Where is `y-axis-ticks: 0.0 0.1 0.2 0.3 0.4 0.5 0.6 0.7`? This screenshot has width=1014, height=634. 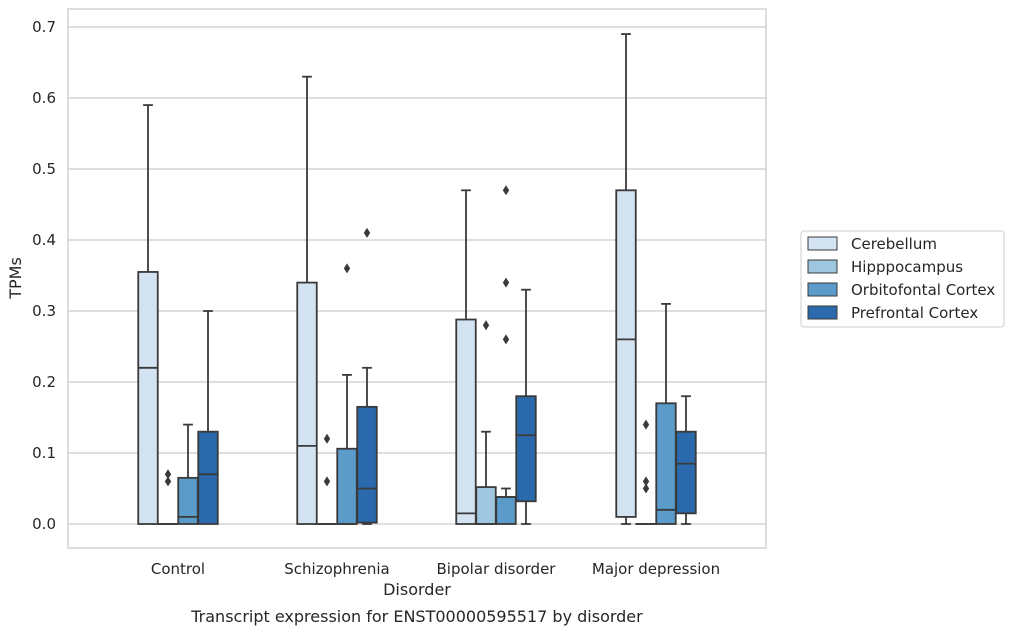
y-axis-ticks: 0.0 0.1 0.2 0.3 0.4 0.5 0.6 0.7 is located at coordinates (44, 275).